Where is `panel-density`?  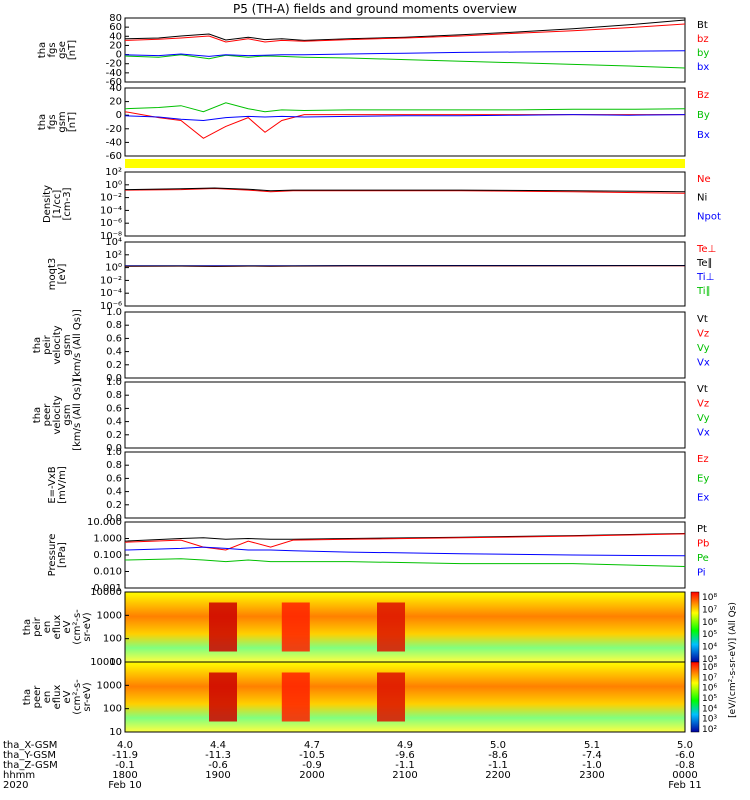 panel-density is located at coordinates (405, 204).